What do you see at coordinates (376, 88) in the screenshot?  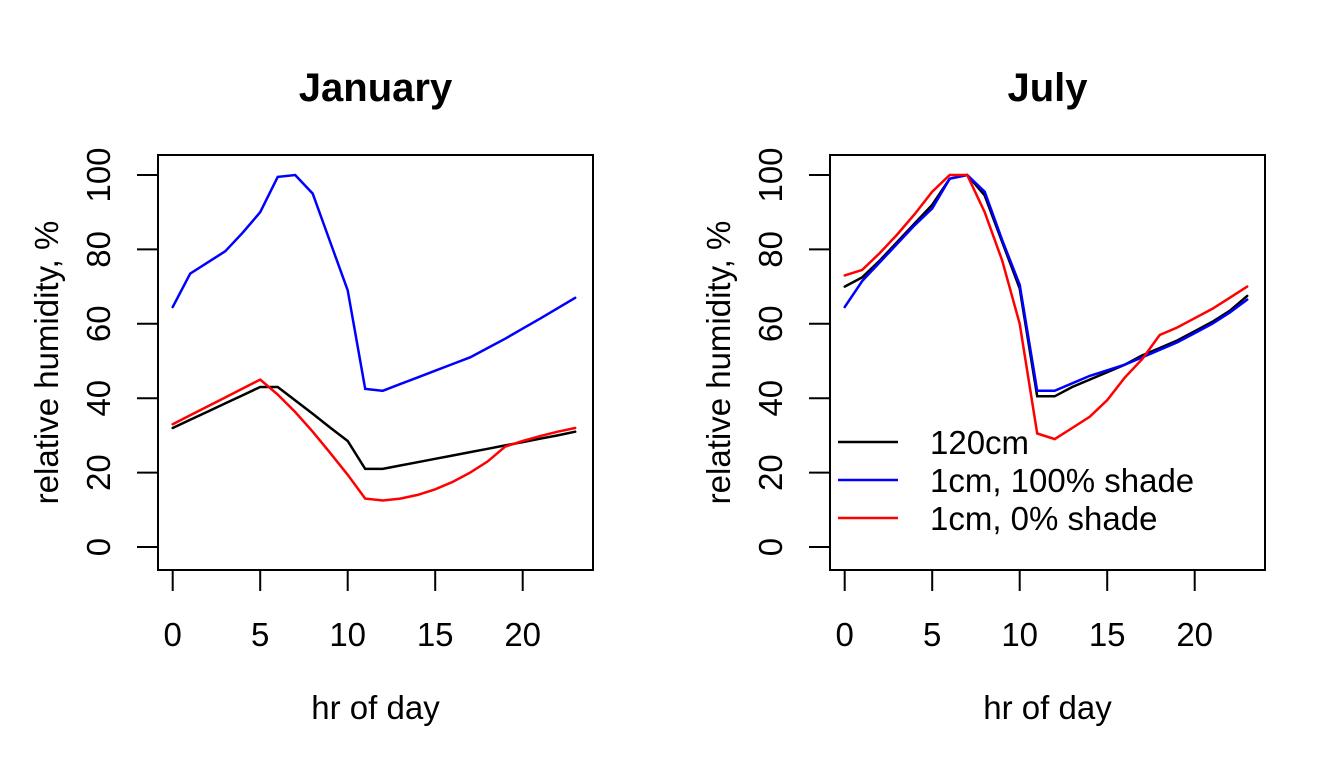 I see `panel-title: January` at bounding box center [376, 88].